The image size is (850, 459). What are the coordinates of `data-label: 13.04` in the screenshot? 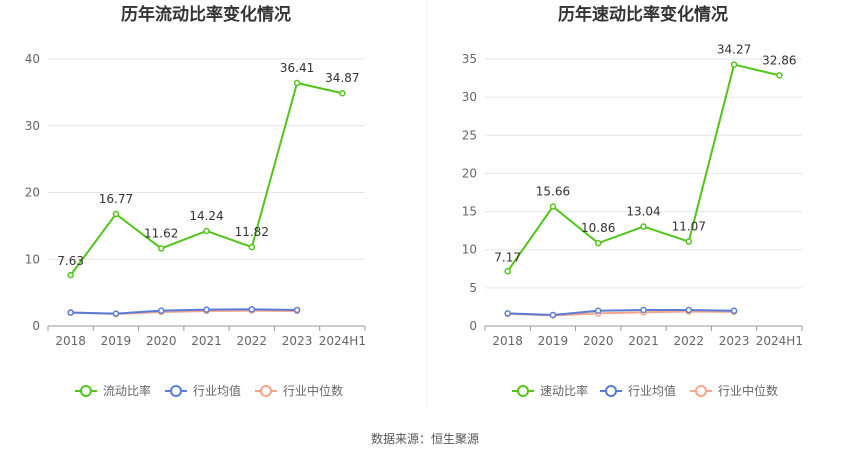 It's located at (643, 212).